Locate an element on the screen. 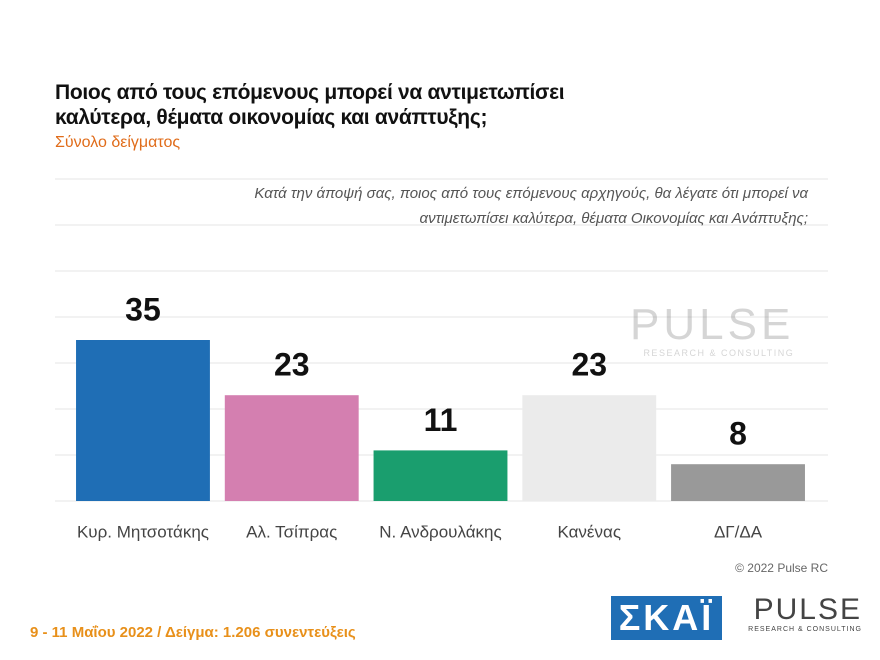 The width and height of the screenshot is (880, 660). copyright: © 2022 Pulse RC is located at coordinates (781, 568).